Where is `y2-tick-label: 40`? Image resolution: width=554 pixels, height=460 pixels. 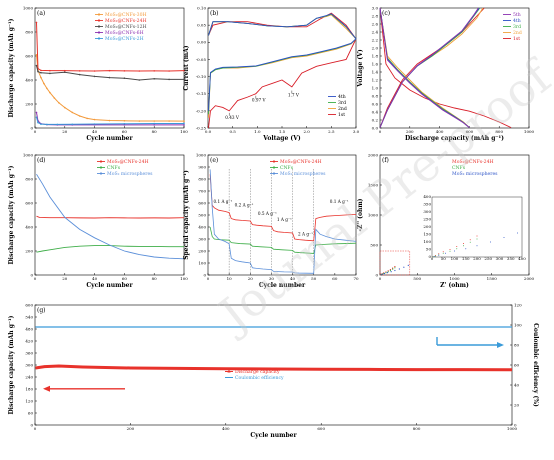
y2-tick-label: 40 is located at coordinates (517, 384).